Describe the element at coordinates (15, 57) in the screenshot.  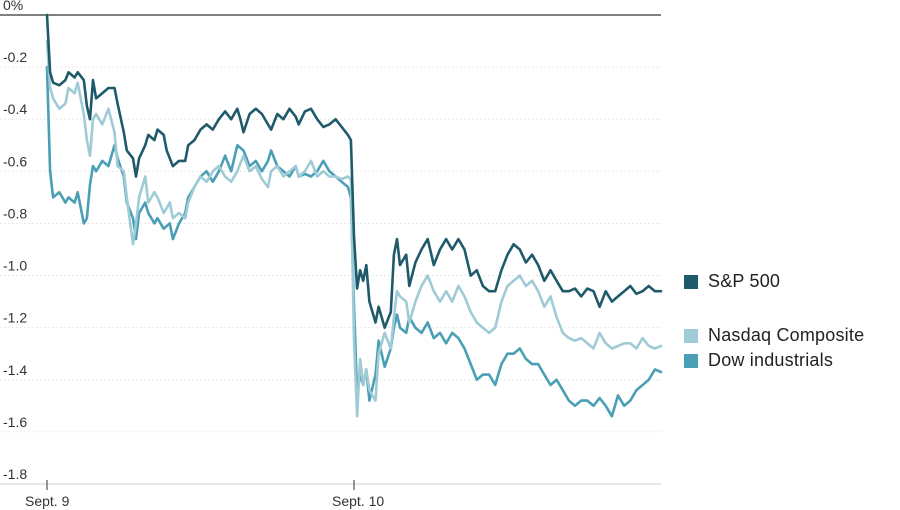
I see `y-tick-label: -0.2` at that location.